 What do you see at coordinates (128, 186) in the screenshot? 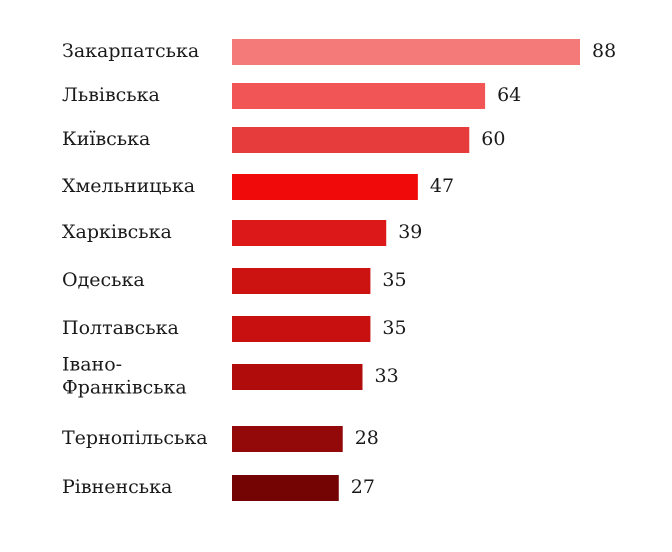
I see `category-label-4: Хмельницька` at bounding box center [128, 186].